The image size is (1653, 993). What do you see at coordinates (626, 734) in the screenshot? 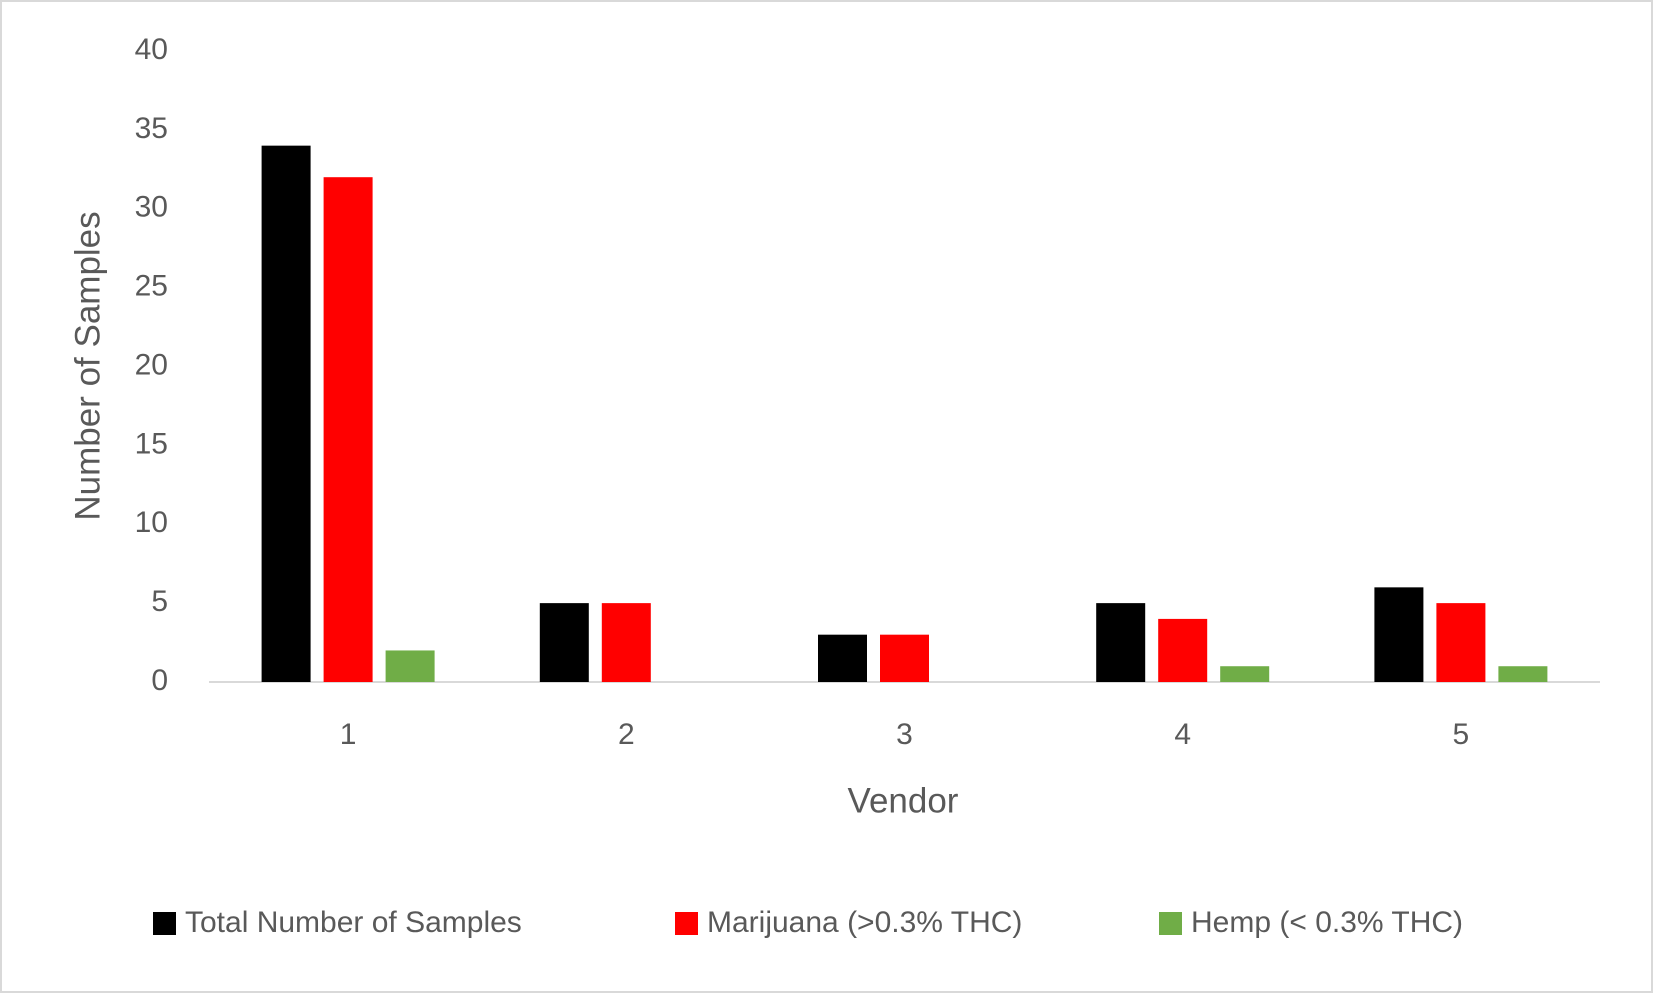
I see `x-tick-label: 2` at bounding box center [626, 734].